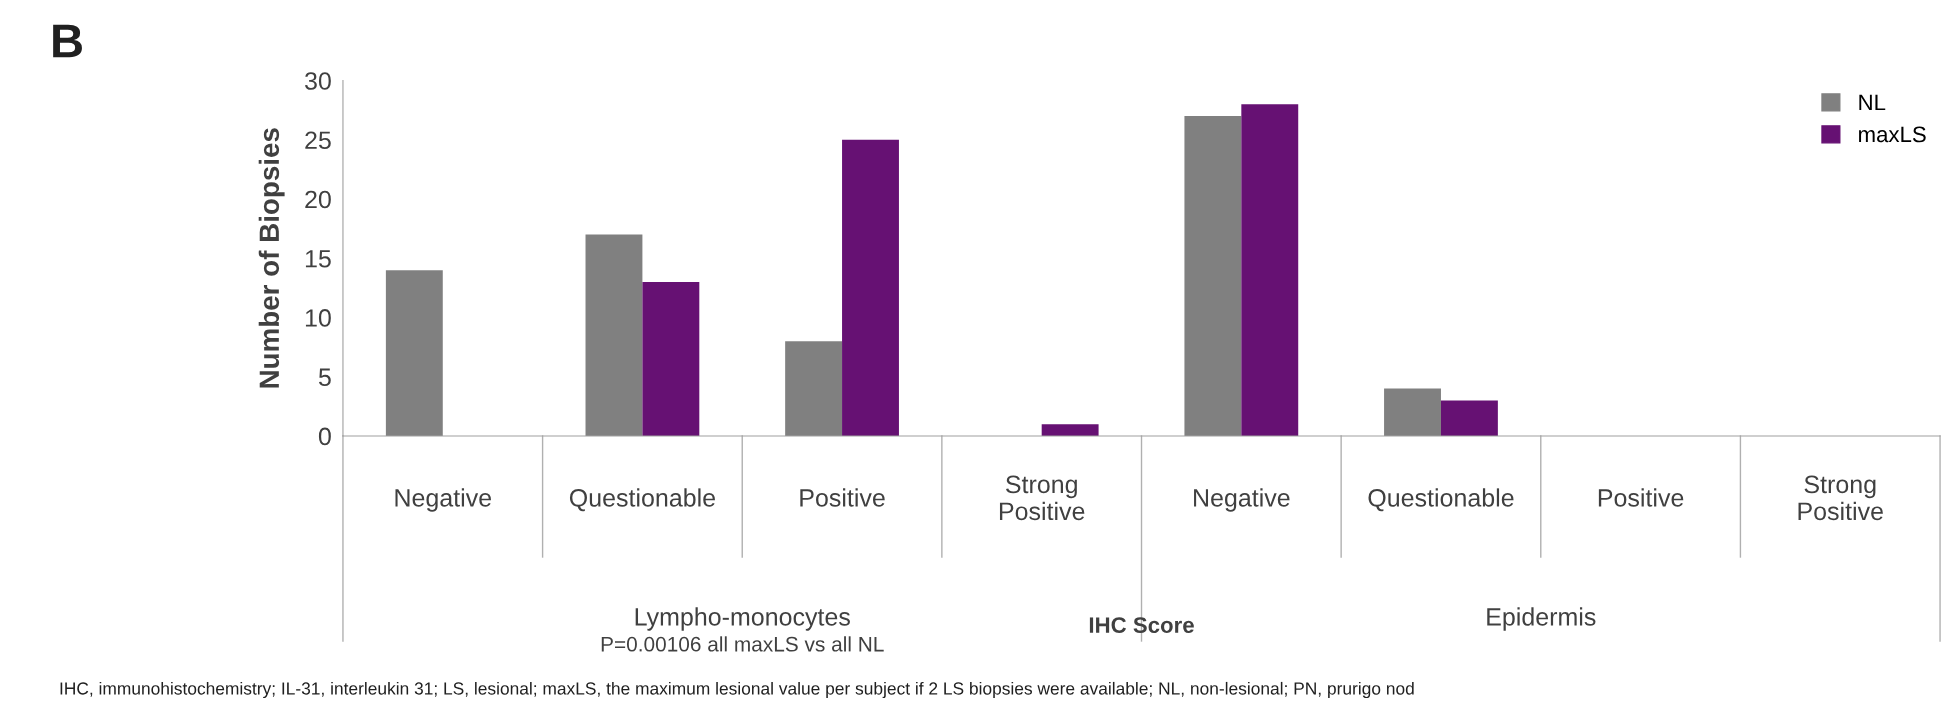 The height and width of the screenshot is (713, 1942). I want to click on y-tick-label: 25, so click(318, 140).